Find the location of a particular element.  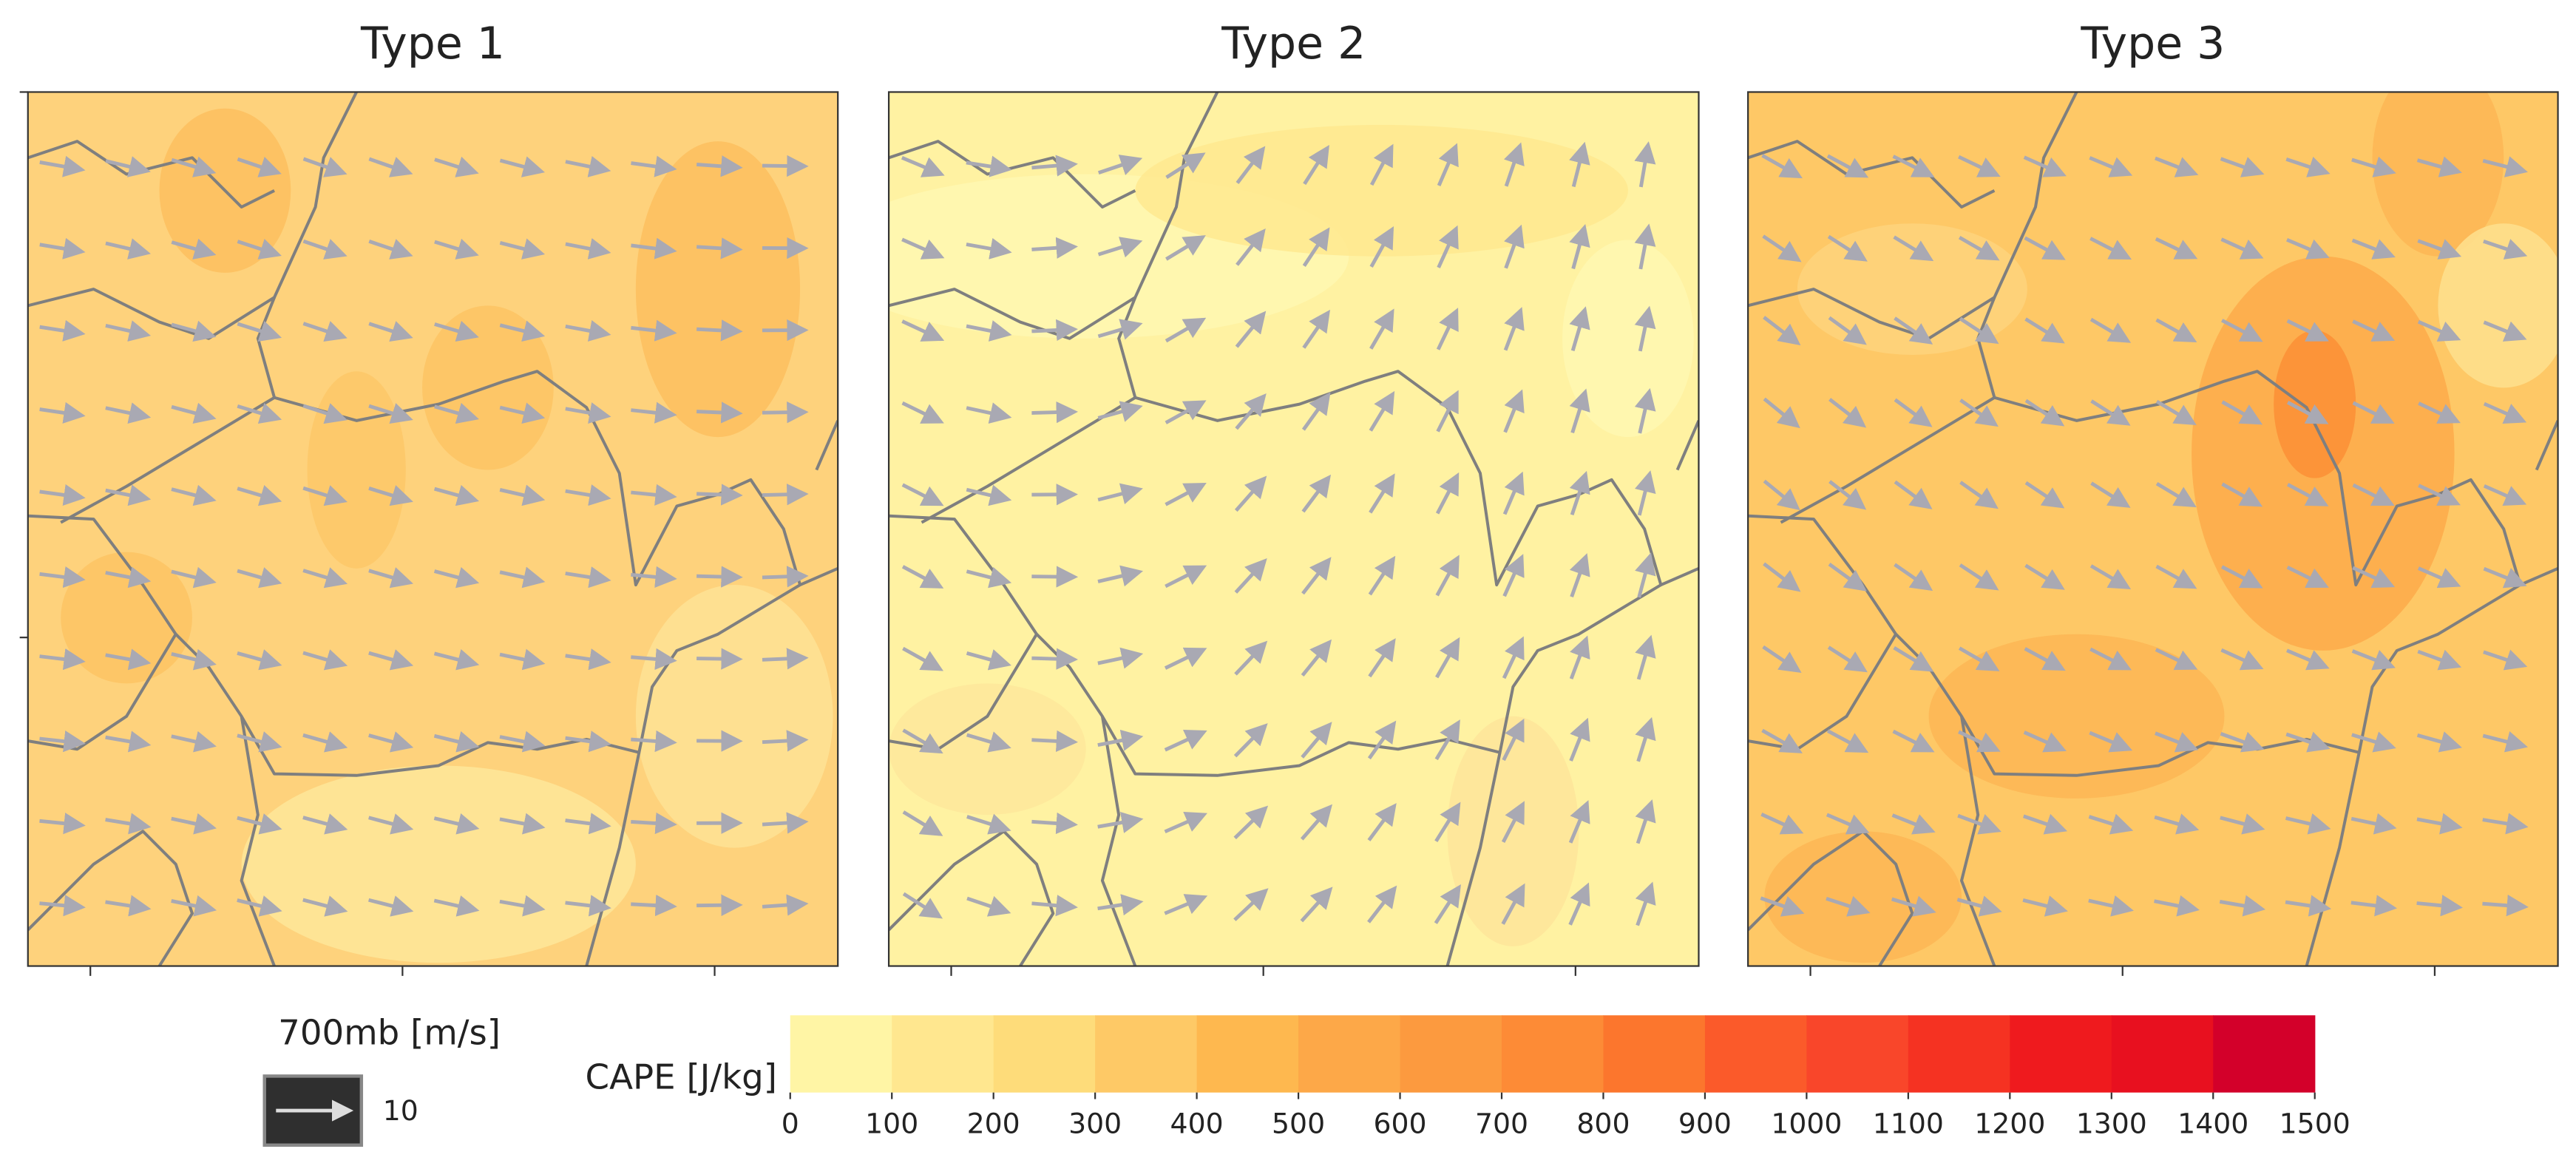

colorbar-tick-label: 1500 is located at coordinates (2315, 1124).